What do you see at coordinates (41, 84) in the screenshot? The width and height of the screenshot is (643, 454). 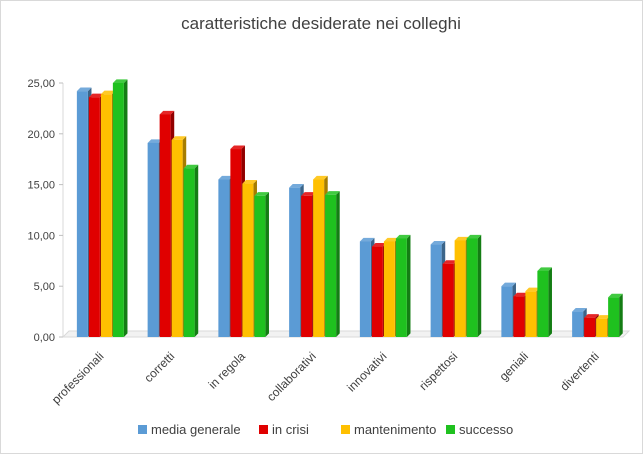 I see `y-tick-label: 25,00` at bounding box center [41, 84].